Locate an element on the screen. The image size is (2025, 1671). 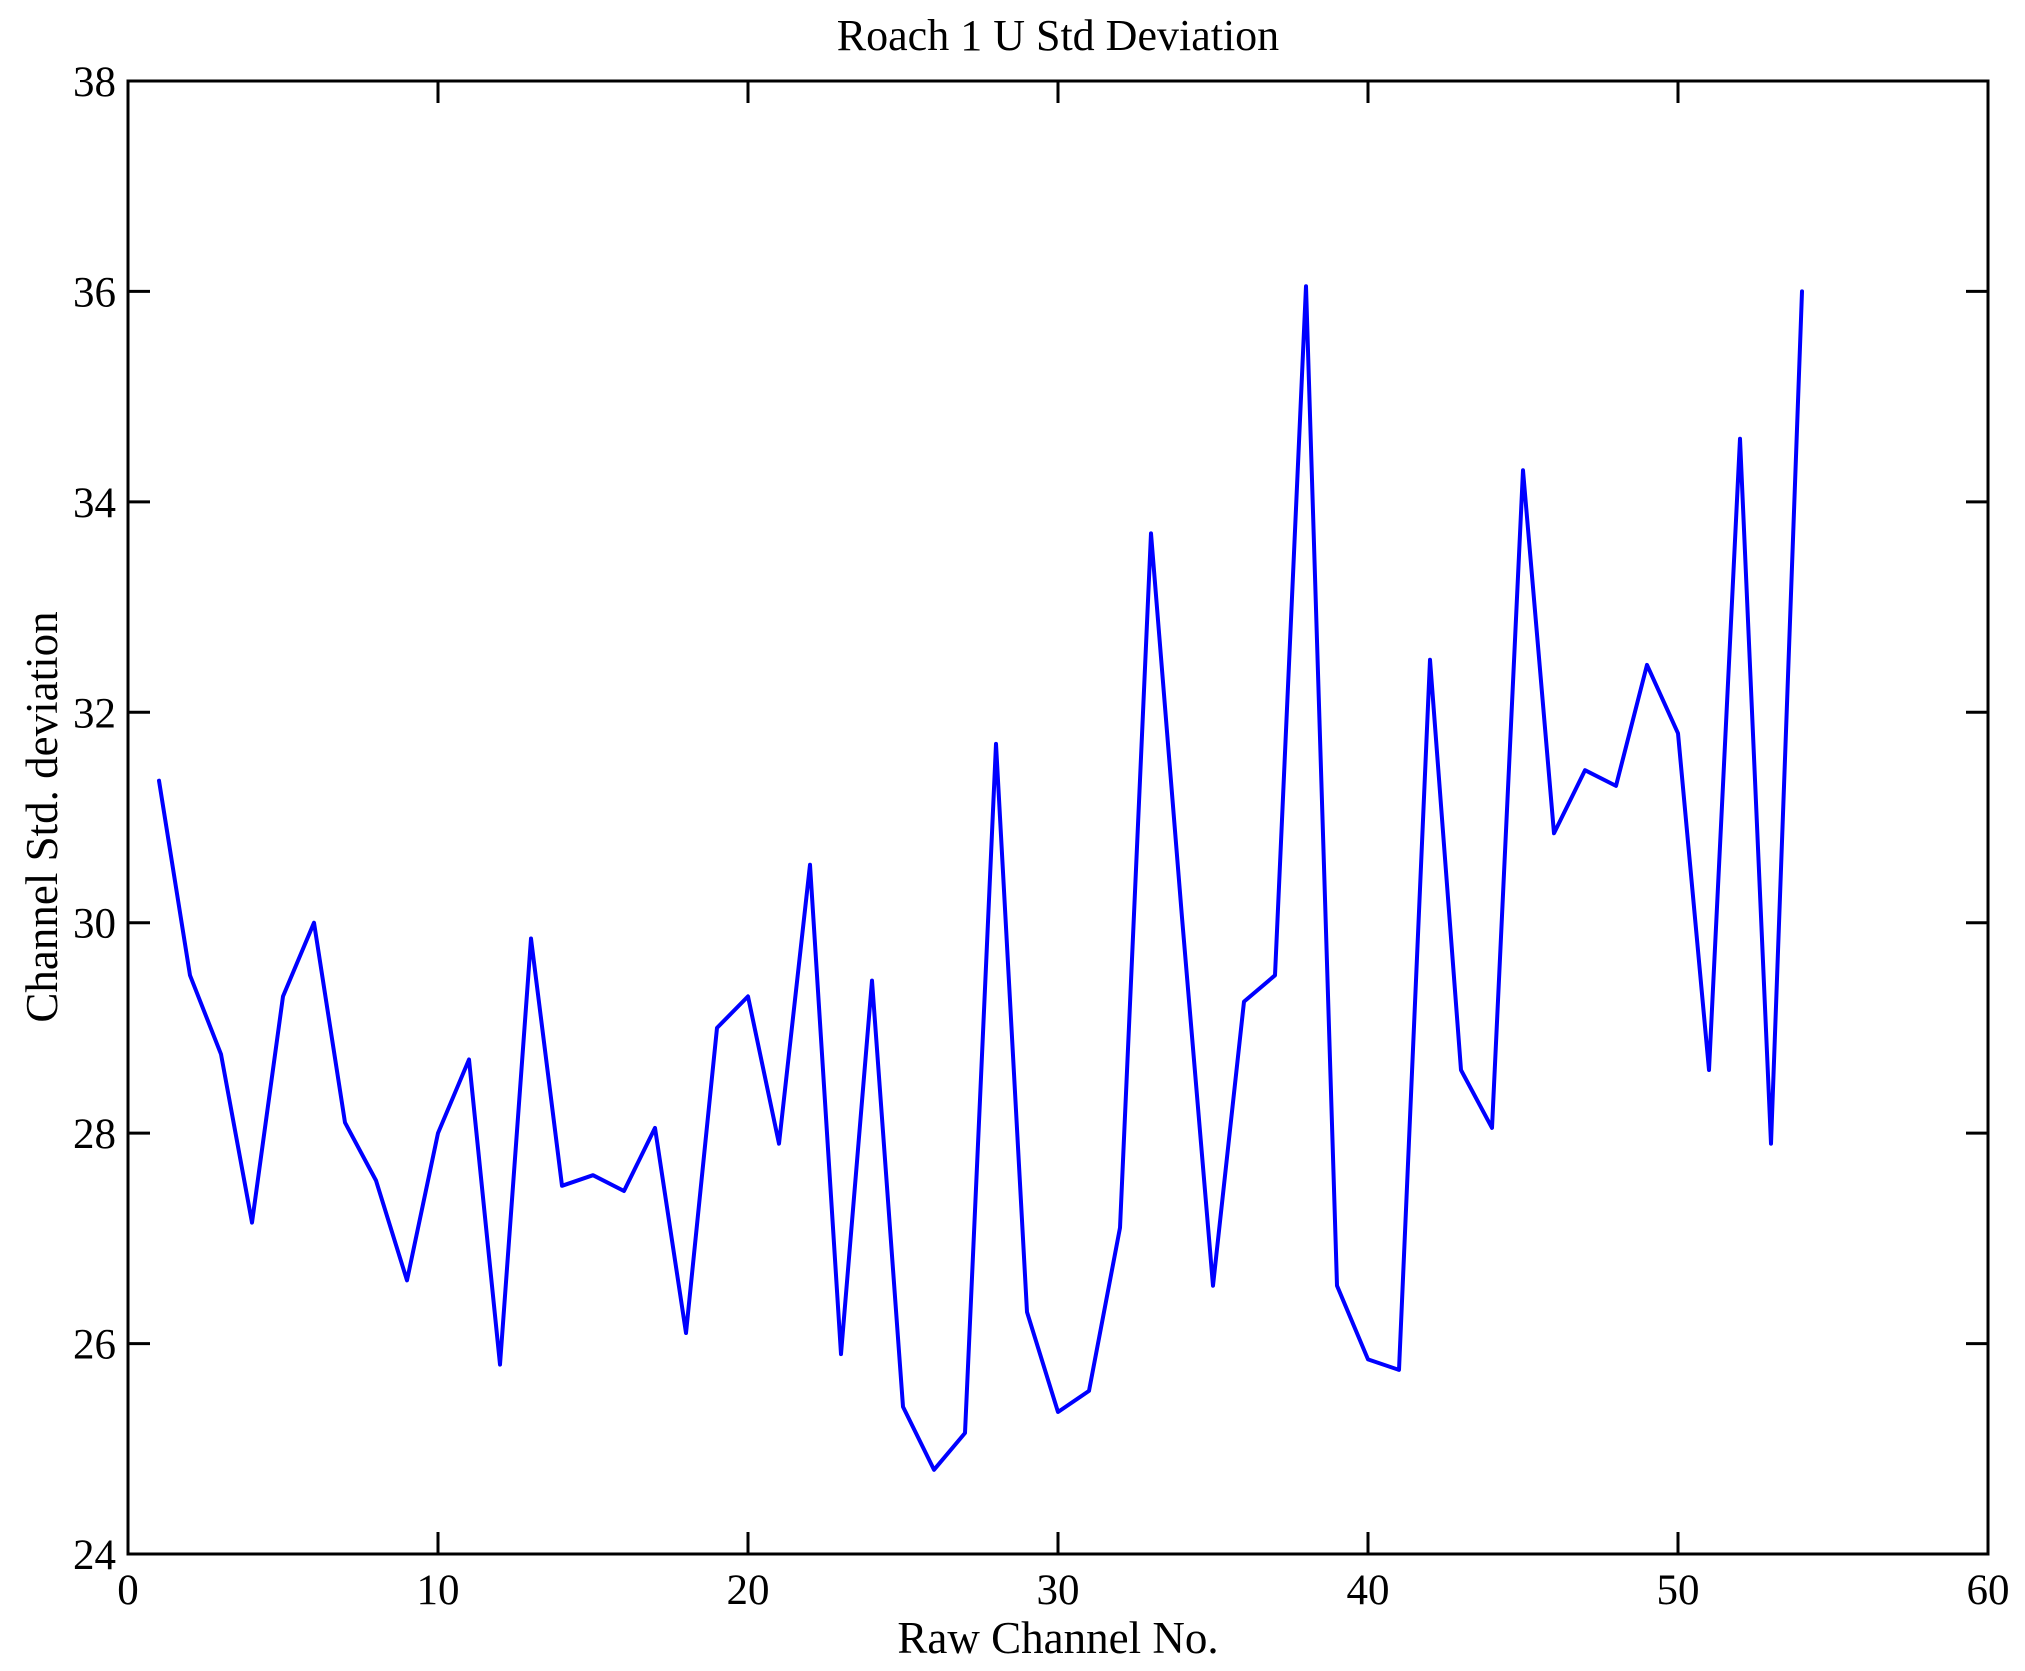
x-tick-label: 50 is located at coordinates (1678, 1590).